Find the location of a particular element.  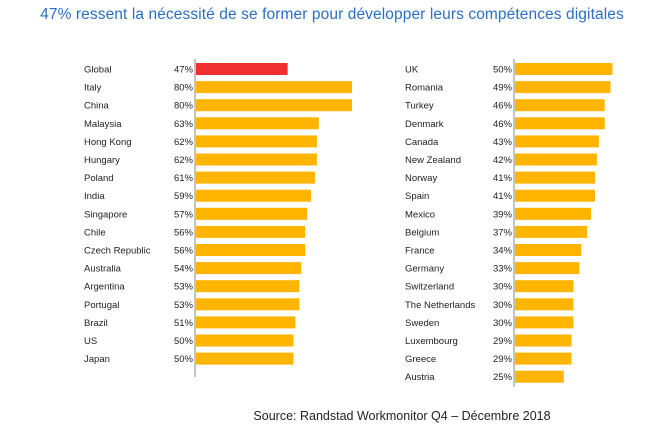

category-label-right: Austria is located at coordinates (420, 377).